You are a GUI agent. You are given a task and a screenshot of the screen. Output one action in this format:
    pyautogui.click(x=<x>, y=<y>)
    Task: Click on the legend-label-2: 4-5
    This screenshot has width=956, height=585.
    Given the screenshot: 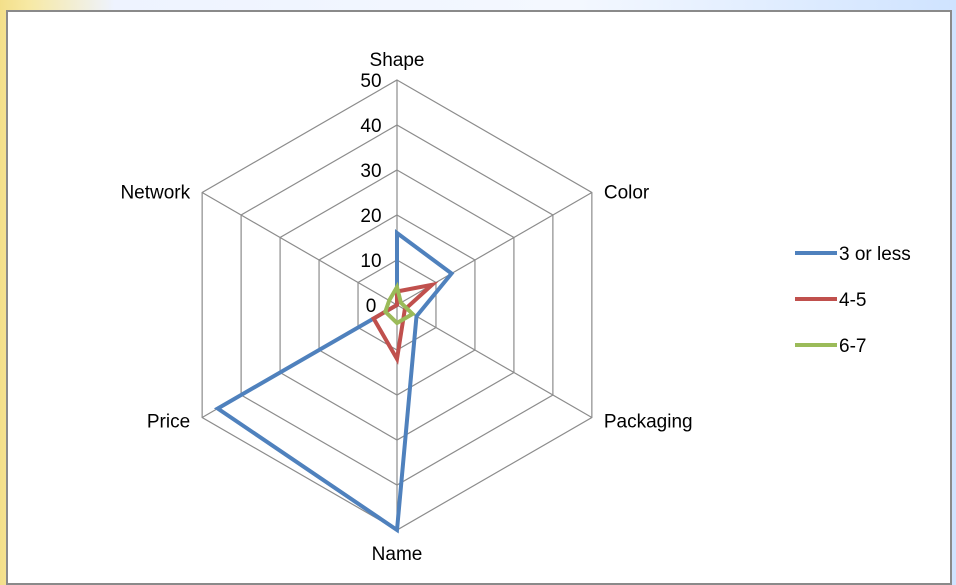 What is the action you would take?
    pyautogui.click(x=852, y=300)
    